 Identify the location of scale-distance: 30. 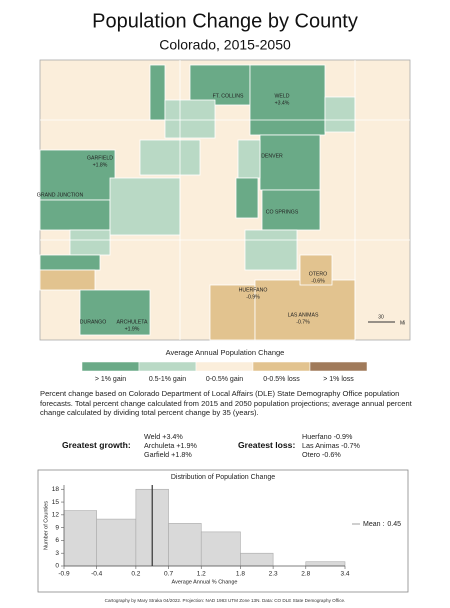
(381, 317).